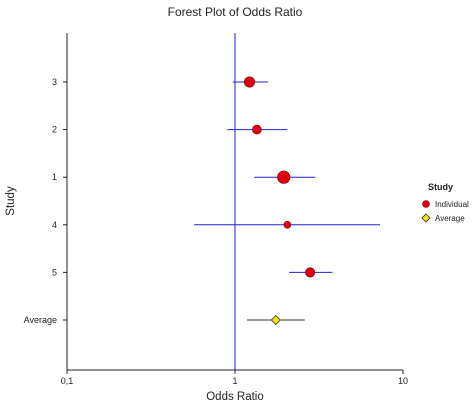 The height and width of the screenshot is (406, 474). Describe the element at coordinates (11, 201) in the screenshot. I see `y-axis-label: Study` at that location.